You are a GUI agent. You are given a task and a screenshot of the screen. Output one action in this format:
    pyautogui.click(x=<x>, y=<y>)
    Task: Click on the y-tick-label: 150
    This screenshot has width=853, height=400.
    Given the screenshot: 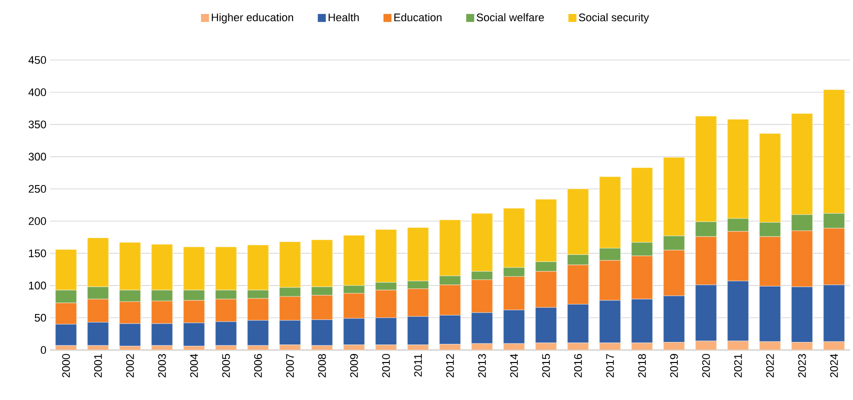 What is the action you would take?
    pyautogui.click(x=37, y=253)
    